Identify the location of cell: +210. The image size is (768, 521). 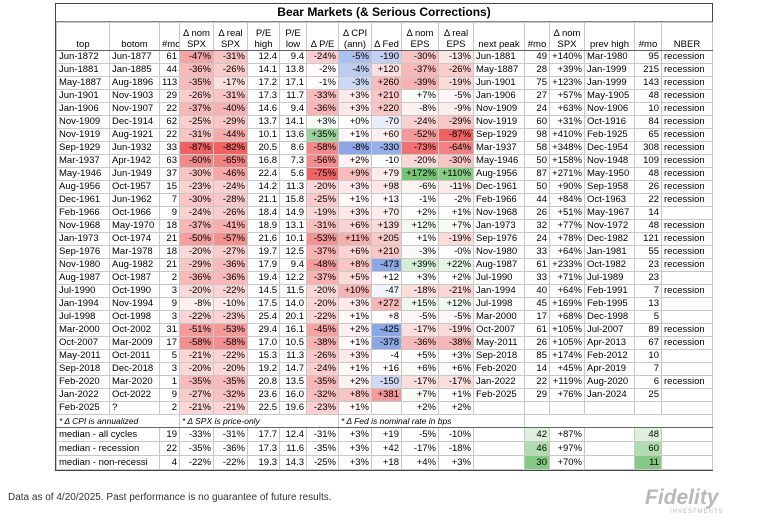
(386, 96).